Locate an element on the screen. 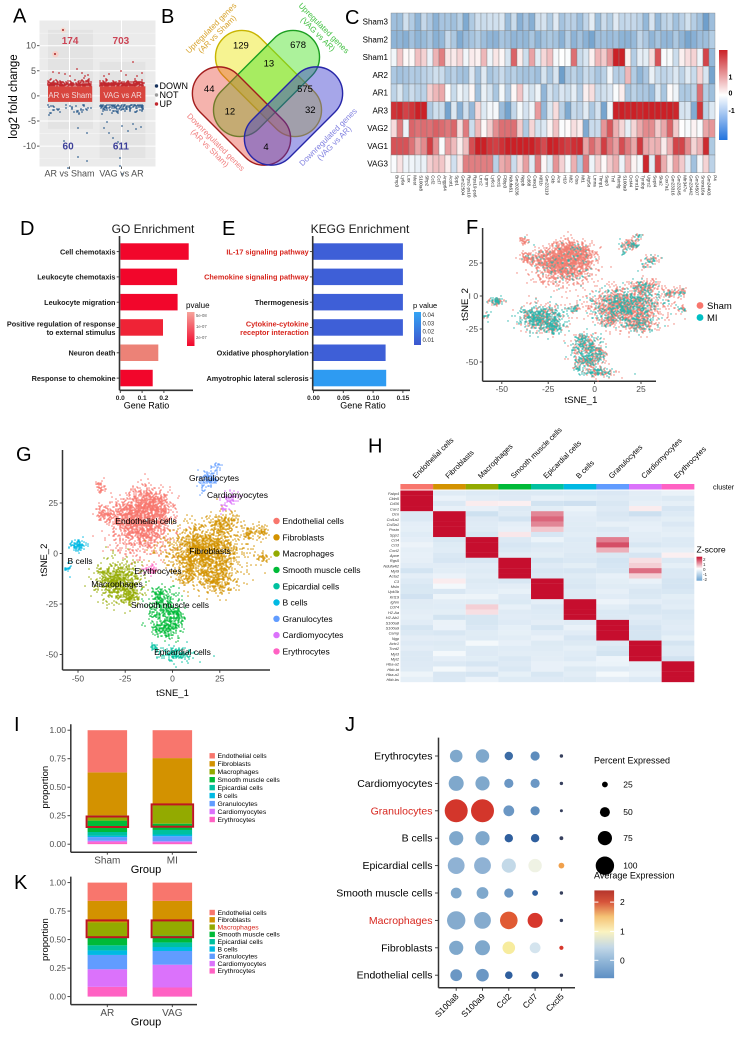 The width and height of the screenshot is (739, 1046). svg-text: proportion is located at coordinates (45, 787).